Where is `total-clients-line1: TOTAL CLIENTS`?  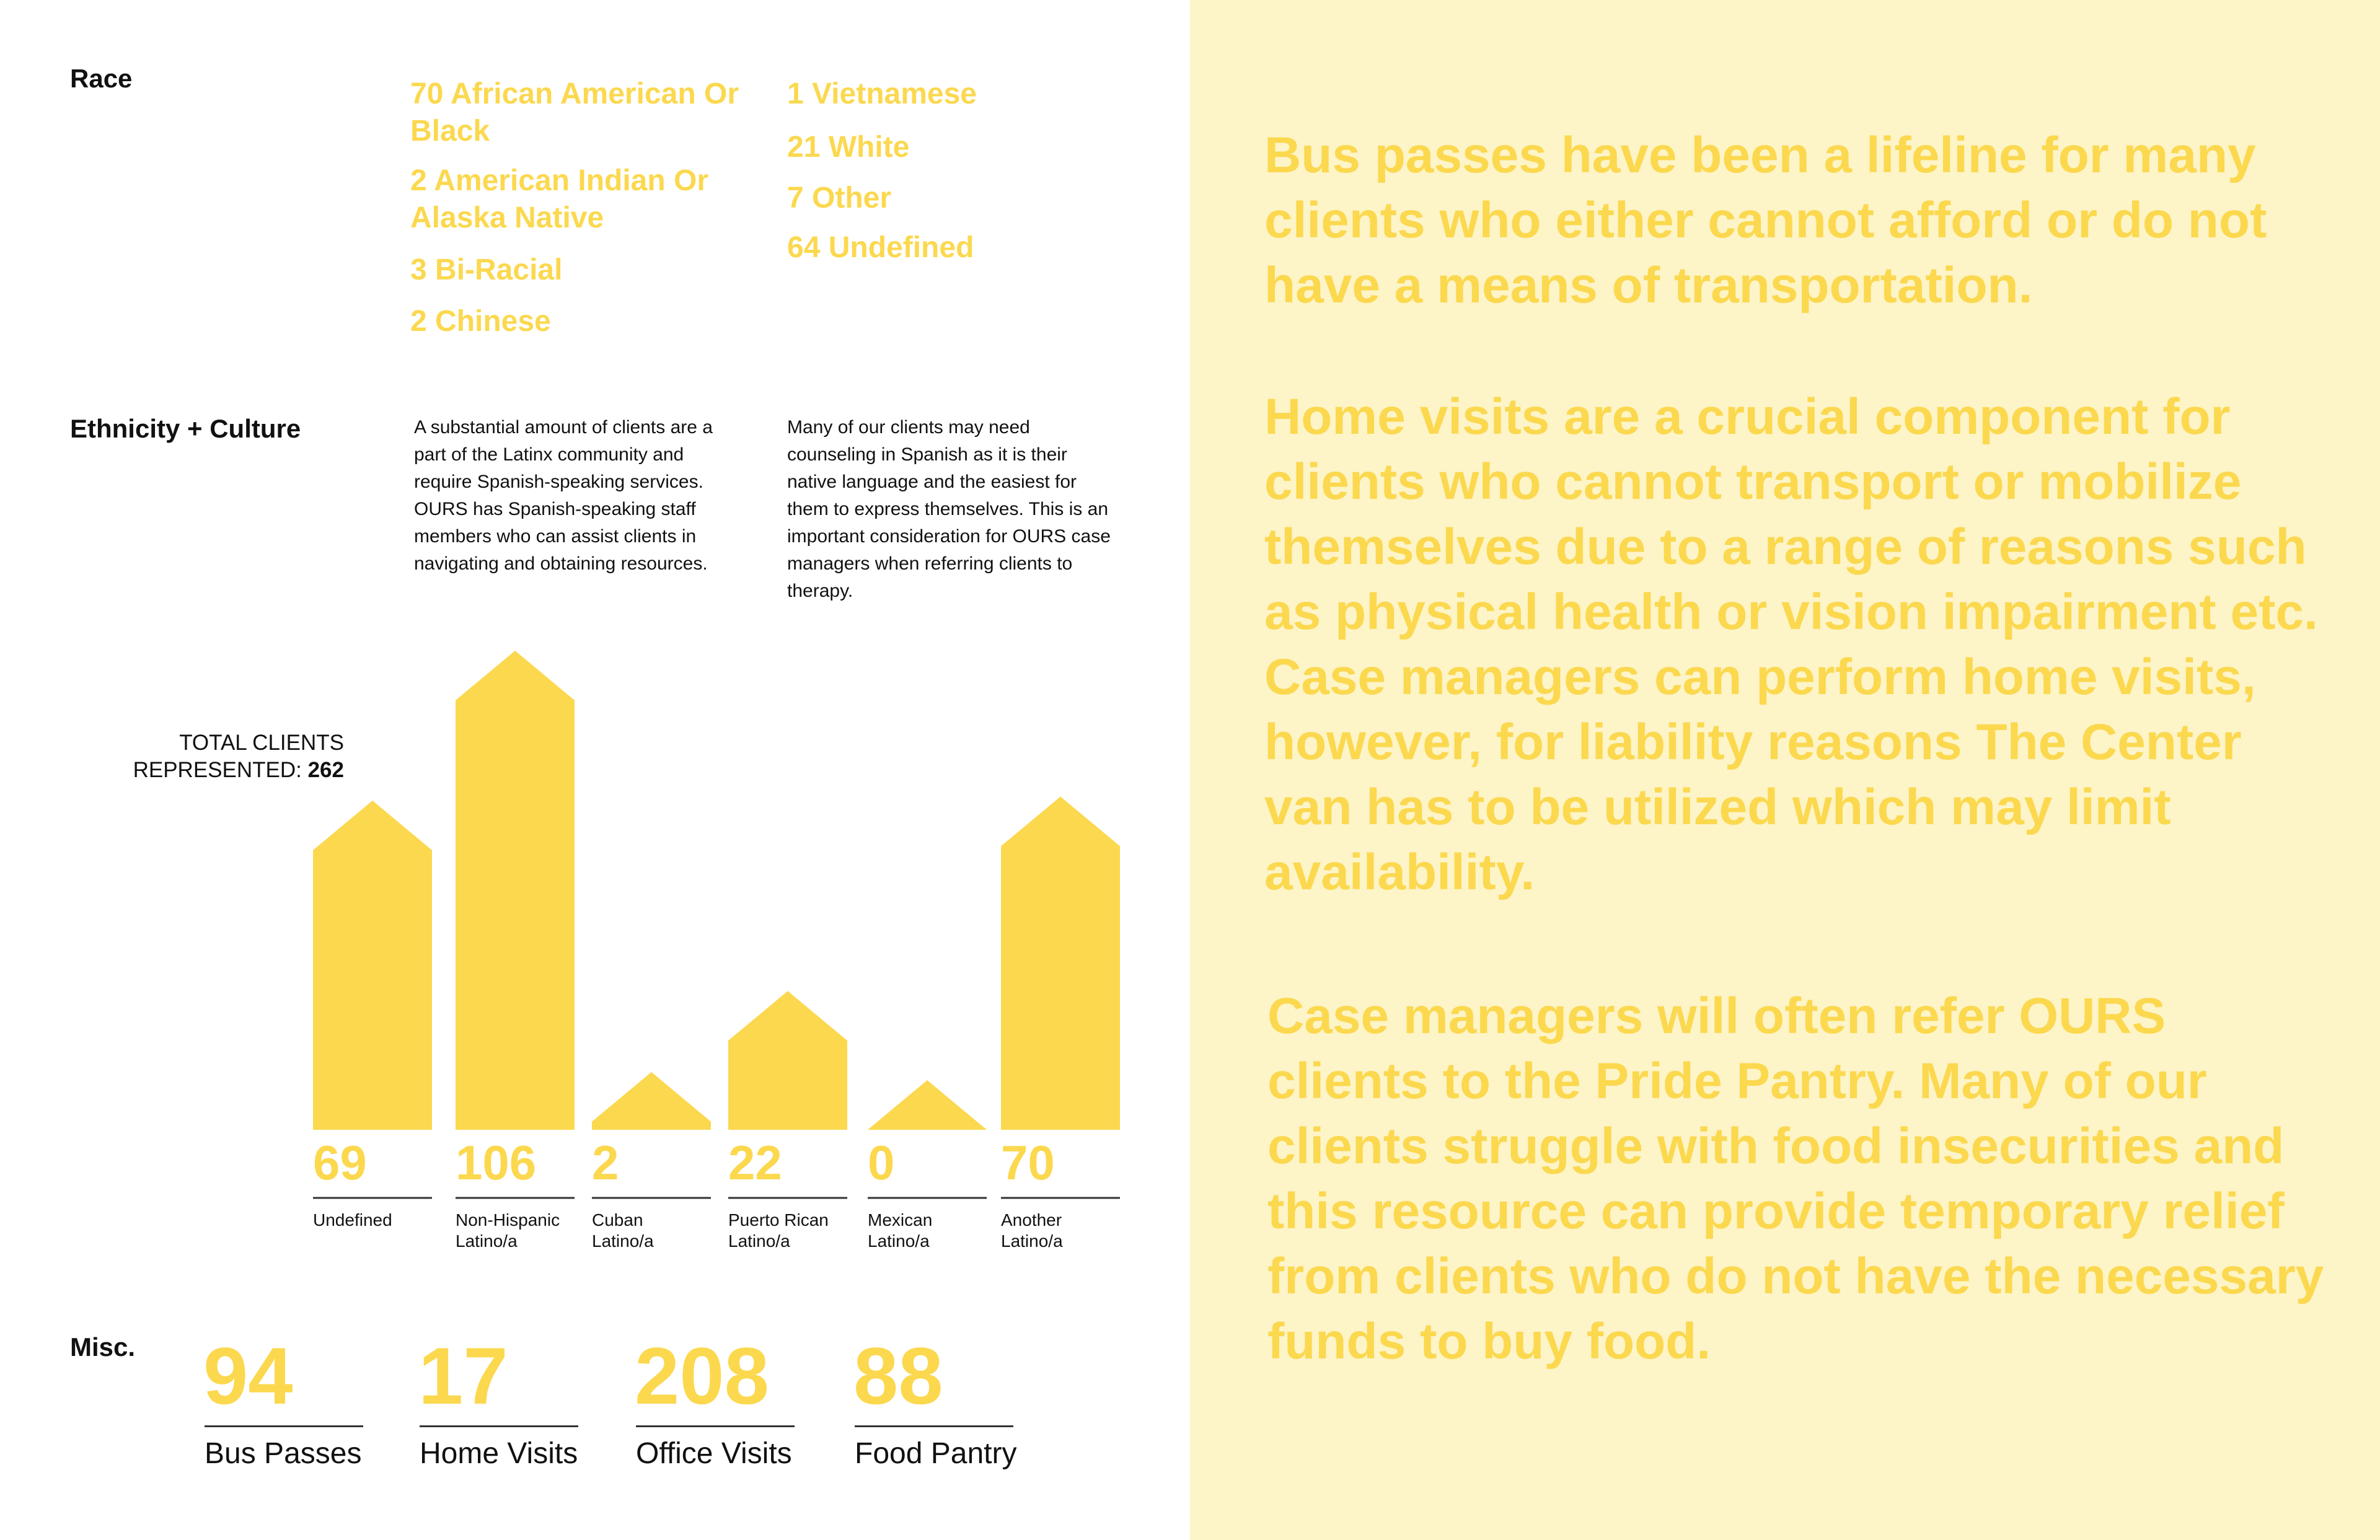 total-clients-line1: TOTAL CLIENTS is located at coordinates (261, 743).